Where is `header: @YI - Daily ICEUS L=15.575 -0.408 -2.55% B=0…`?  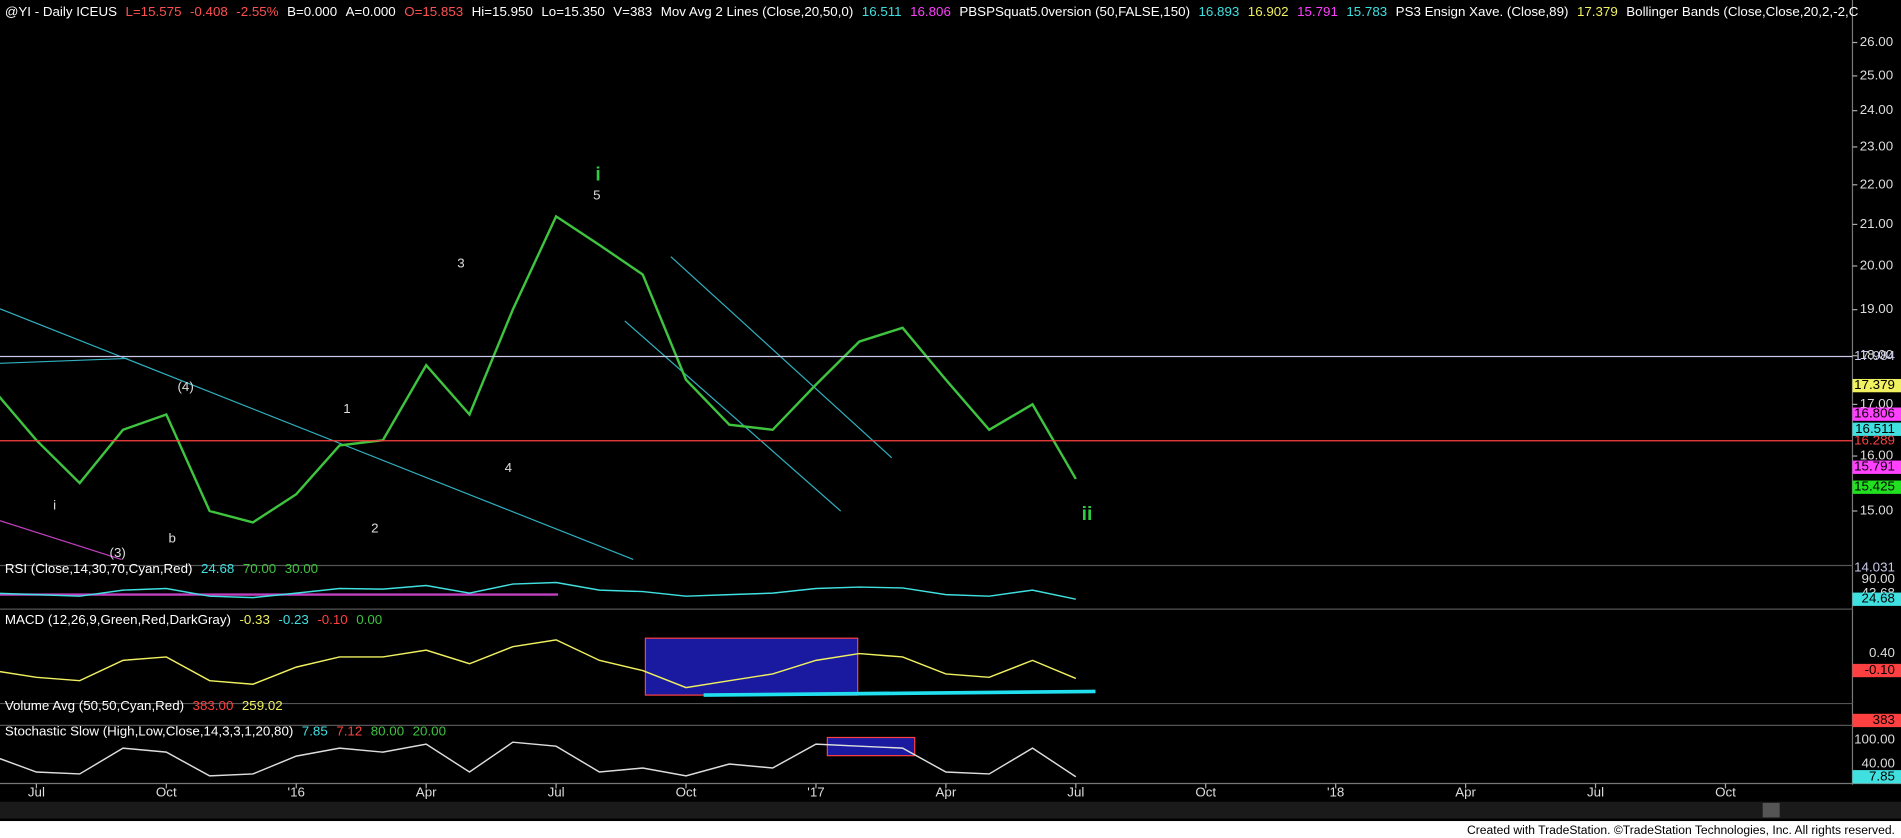
header: @YI - Daily ICEUS L=15.575 -0.408 -2.55% B=0… is located at coordinates (932, 11).